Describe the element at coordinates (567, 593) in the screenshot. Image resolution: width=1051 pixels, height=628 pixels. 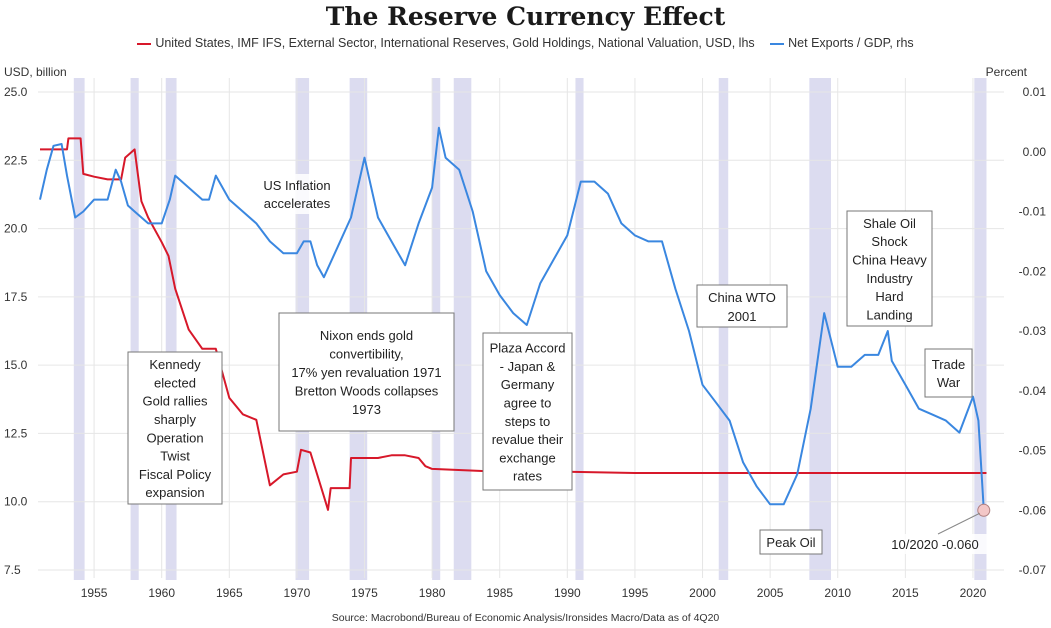
I see `x-tick-label: 1990` at that location.